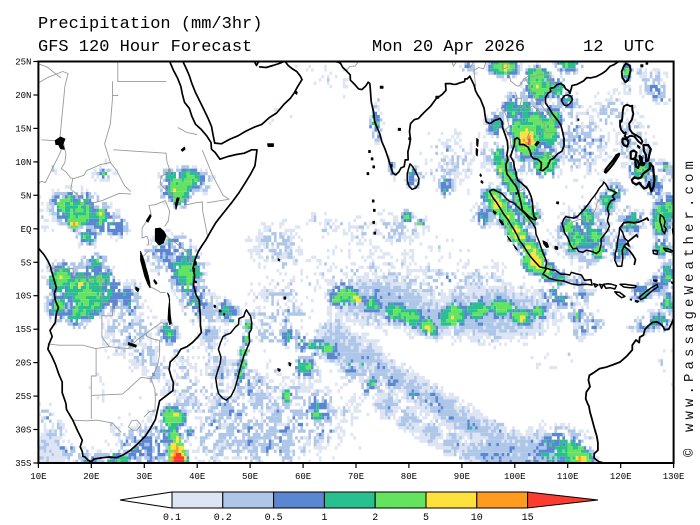 The image size is (700, 525). What do you see at coordinates (23, 129) in the screenshot?
I see `svg-text: 15N` at bounding box center [23, 129].